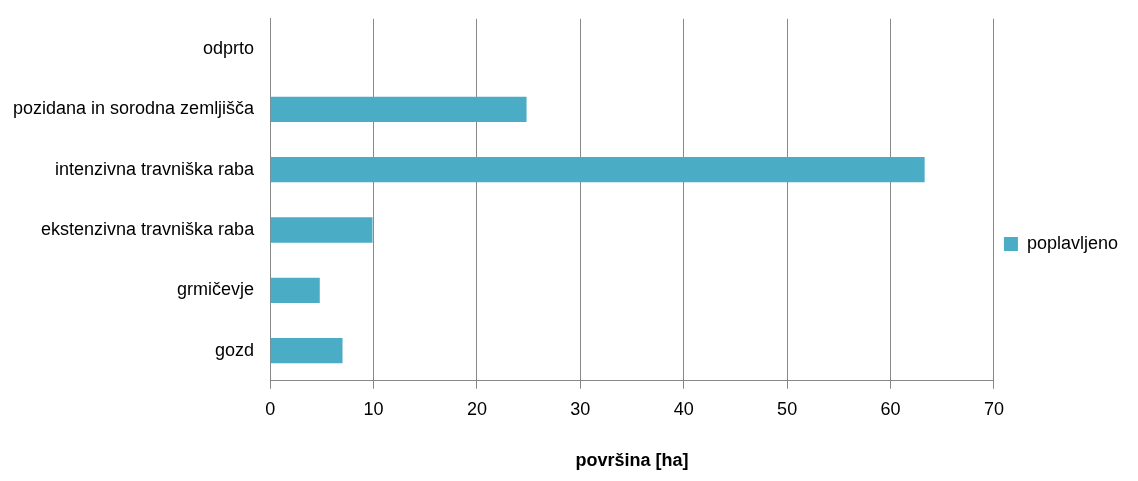  I want to click on y-tick-label: odprto, so click(229, 47).